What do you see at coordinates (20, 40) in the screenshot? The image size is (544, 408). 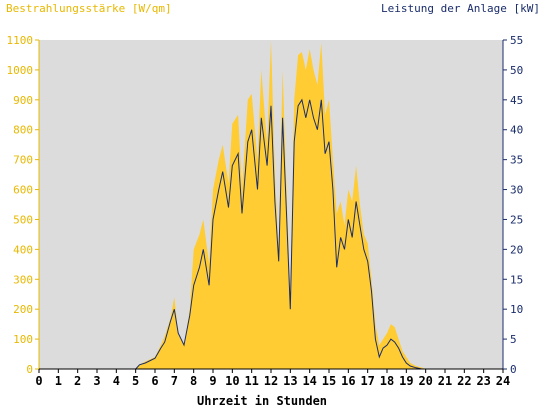 I see `left-tick-label: 1100` at bounding box center [20, 40].